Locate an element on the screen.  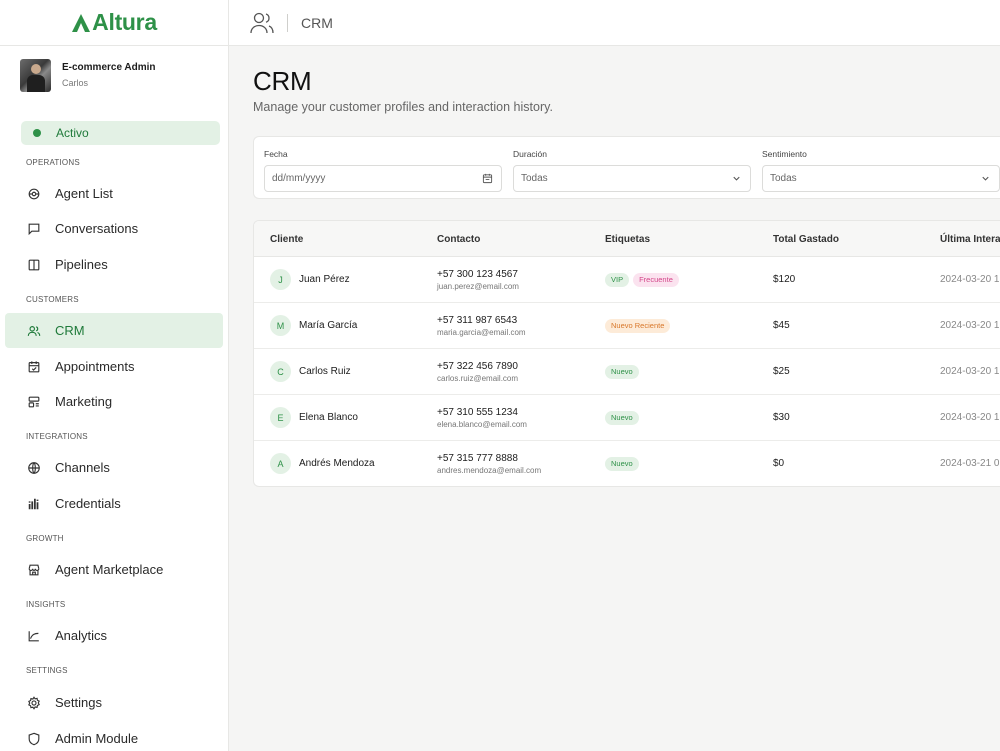
tag-list: VIP Frecuente is located at coordinates (642, 280).